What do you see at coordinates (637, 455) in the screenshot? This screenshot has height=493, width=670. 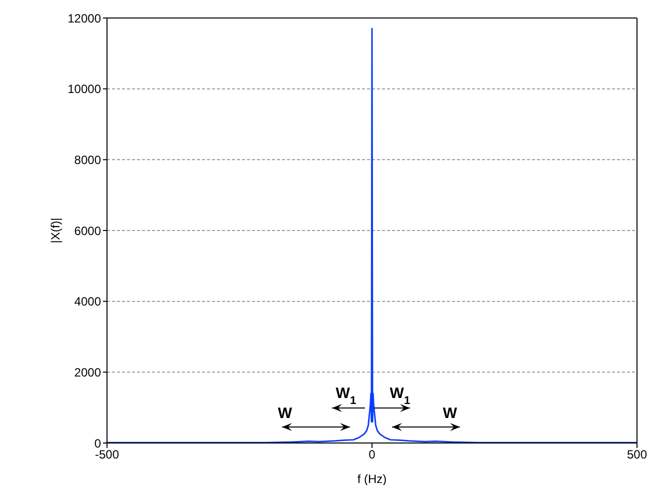 I see `x-tick-label: 500` at bounding box center [637, 455].